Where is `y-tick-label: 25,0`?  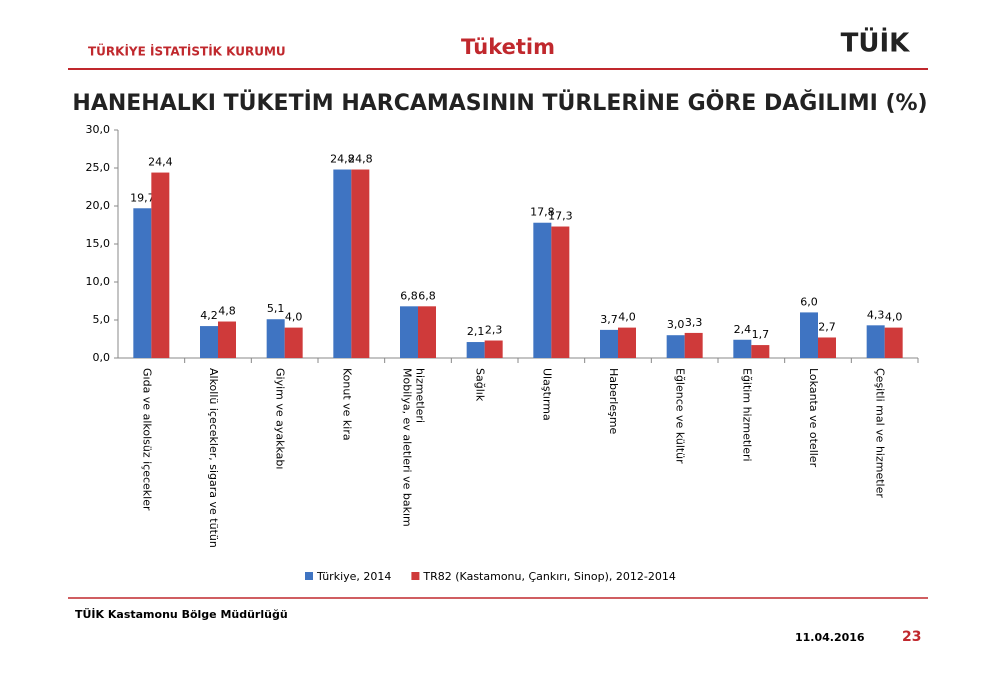
y-tick-label: 25,0 is located at coordinates (98, 167).